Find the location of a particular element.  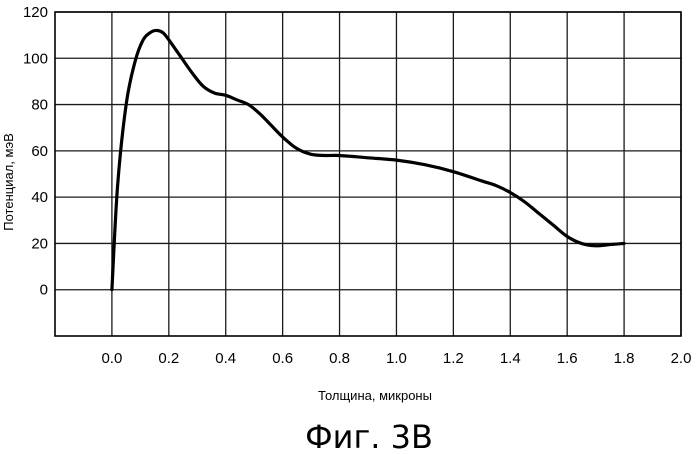

x-tick-label: 0.0 is located at coordinates (111, 358).